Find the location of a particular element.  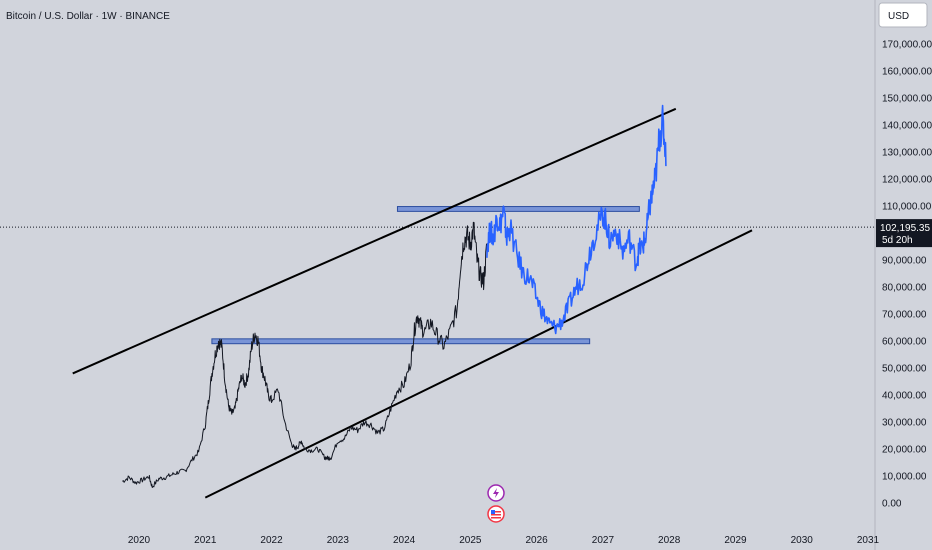

price-tick-label: 150,000.00 is located at coordinates (907, 99).